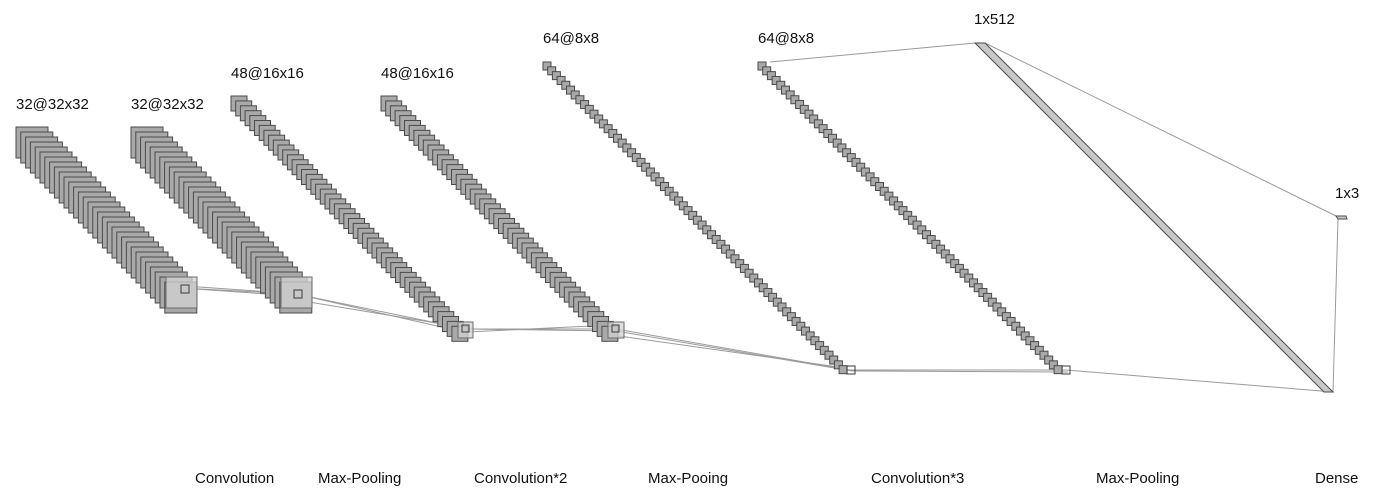  I want to click on layer-7-label: 1x512, so click(994, 19).